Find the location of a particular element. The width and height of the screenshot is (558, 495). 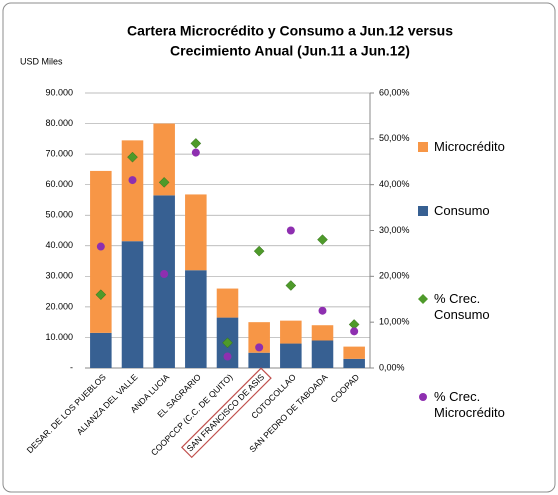

y2-tick-label: 30,00% is located at coordinates (394, 230).